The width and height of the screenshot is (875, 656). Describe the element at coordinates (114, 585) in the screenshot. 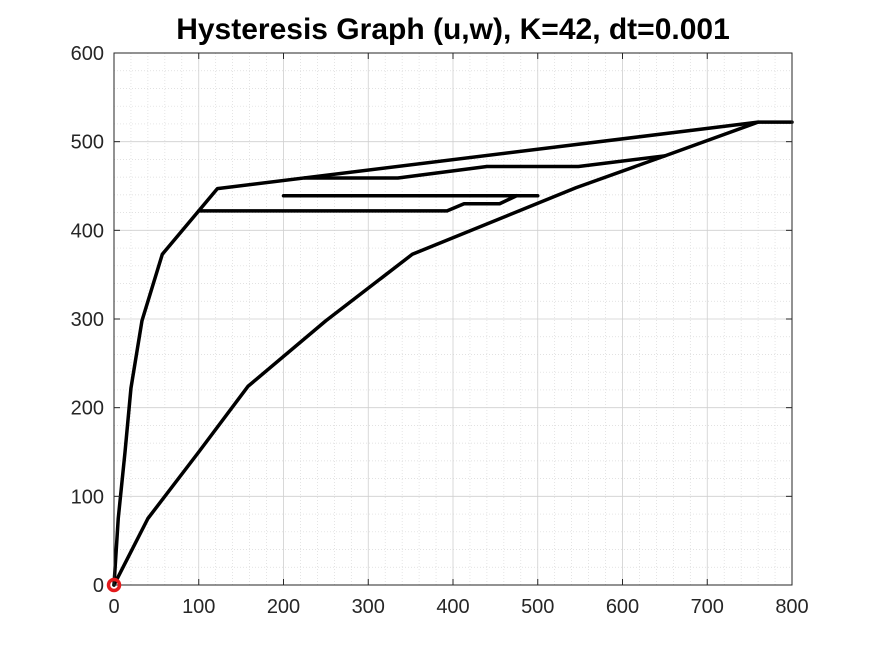

I see `origin-marker` at that location.